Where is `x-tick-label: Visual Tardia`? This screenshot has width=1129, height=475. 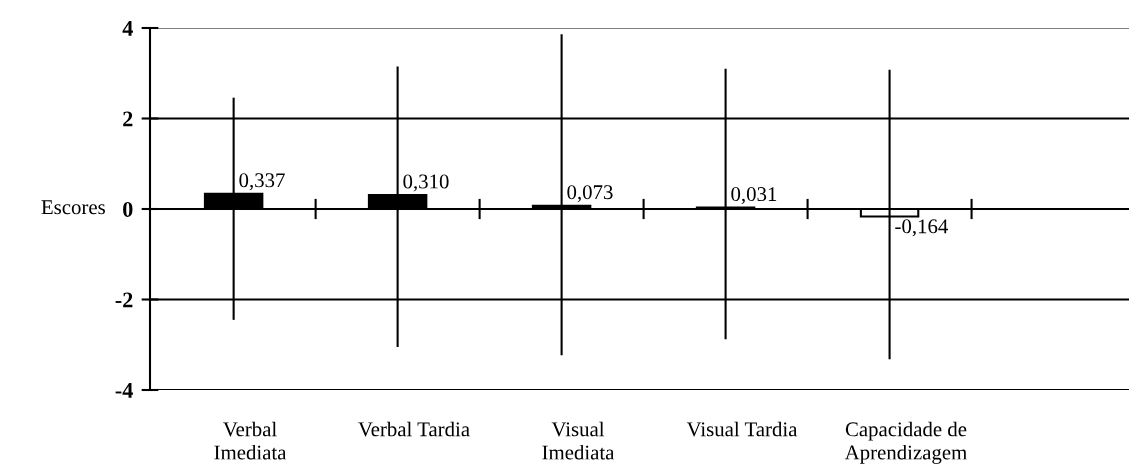 x-tick-label: Visual Tardia is located at coordinates (742, 429).